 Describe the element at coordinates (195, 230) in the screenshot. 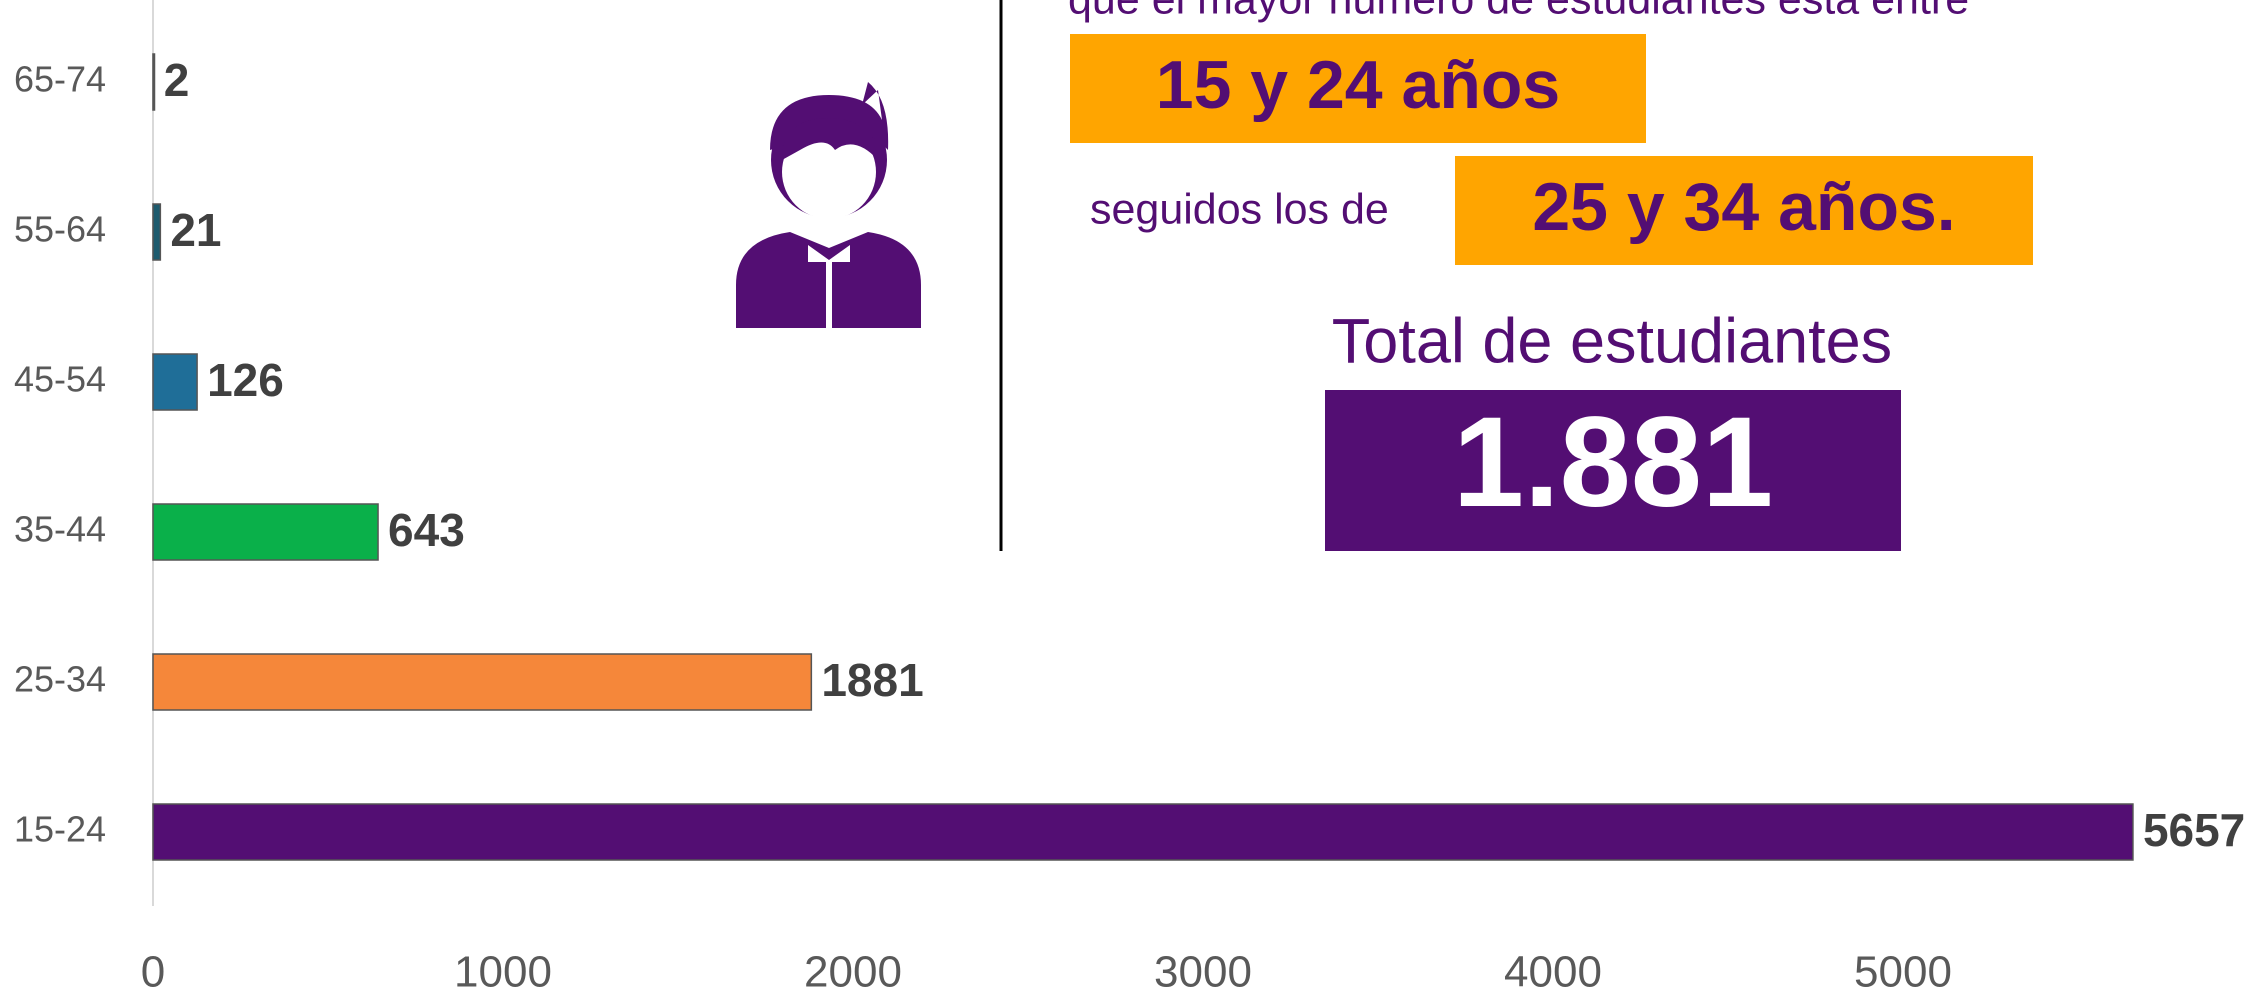

I see `value-label: 21` at that location.